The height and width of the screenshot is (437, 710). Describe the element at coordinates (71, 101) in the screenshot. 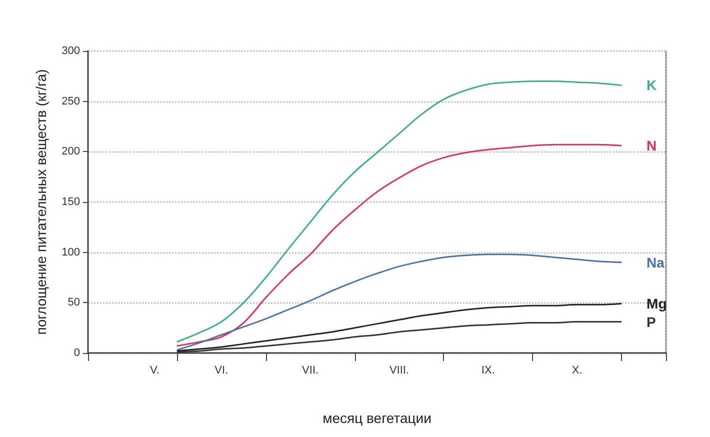

I see `y-tick-label: 250` at that location.